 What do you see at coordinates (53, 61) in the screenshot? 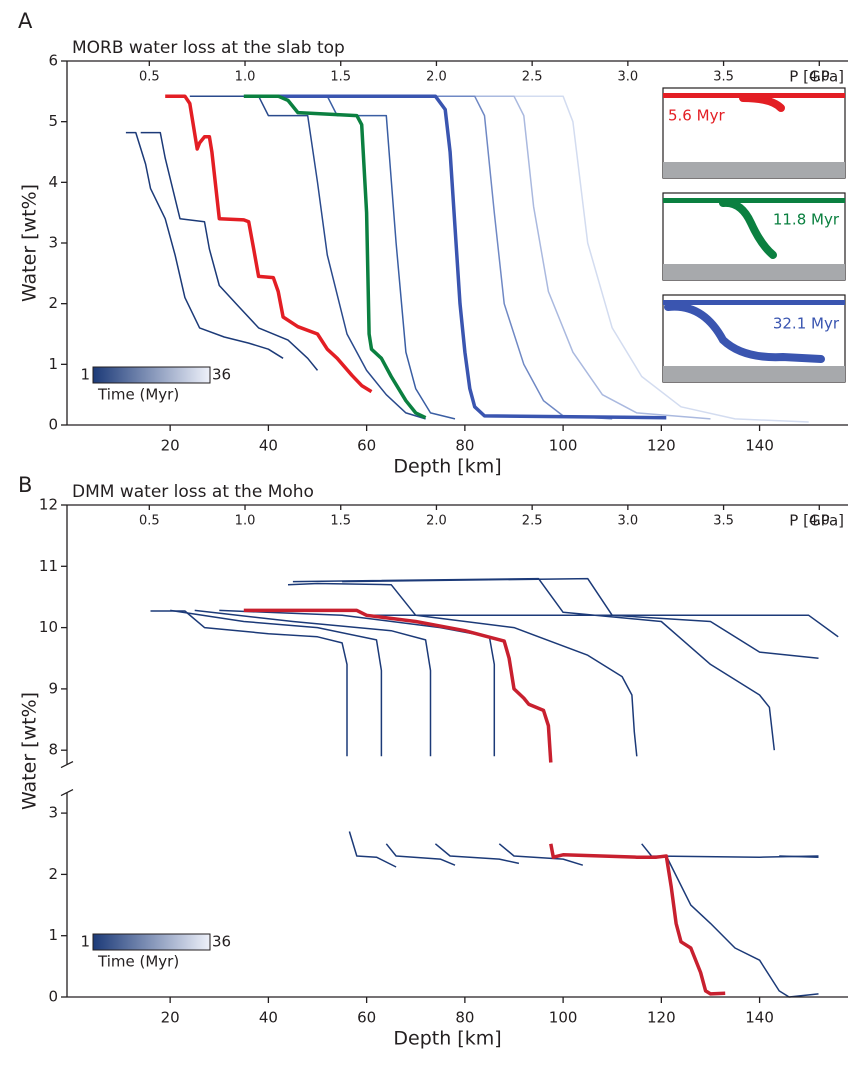
I see `y-tick-label: 6` at bounding box center [53, 61].